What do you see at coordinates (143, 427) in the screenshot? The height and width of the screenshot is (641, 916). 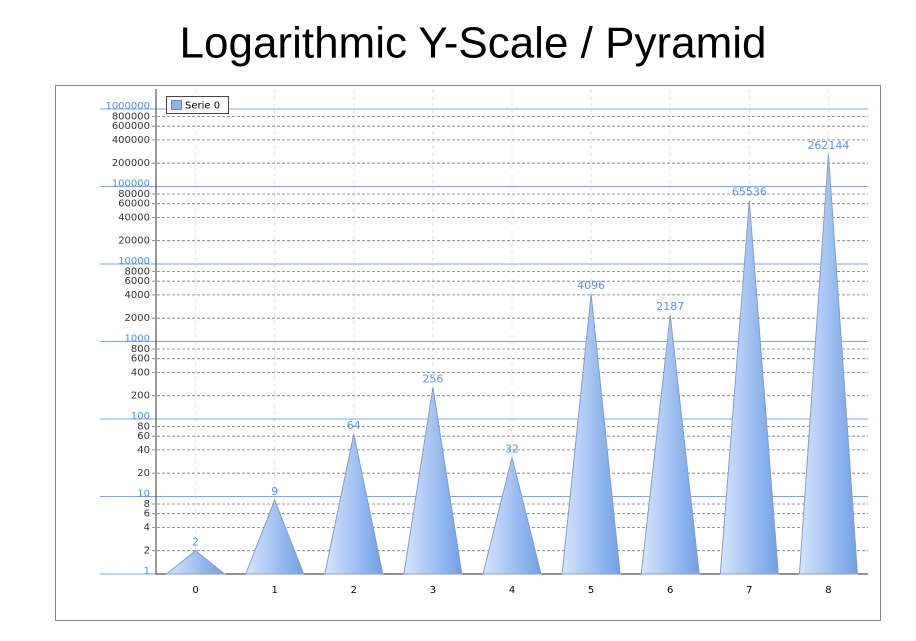 I see `y-tick-label: 80` at bounding box center [143, 427].